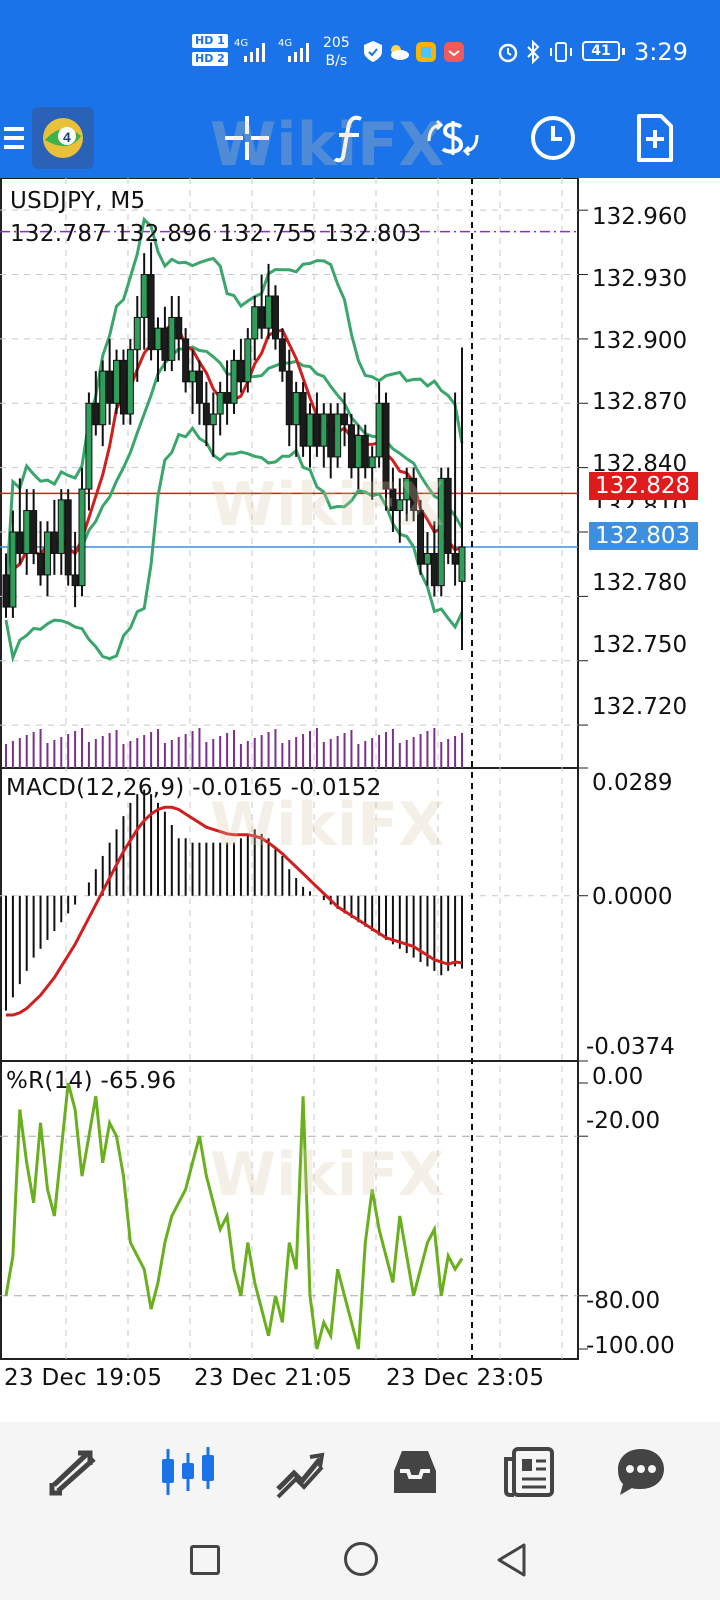  I want to click on sim1-badge: HD 1, so click(210, 41).